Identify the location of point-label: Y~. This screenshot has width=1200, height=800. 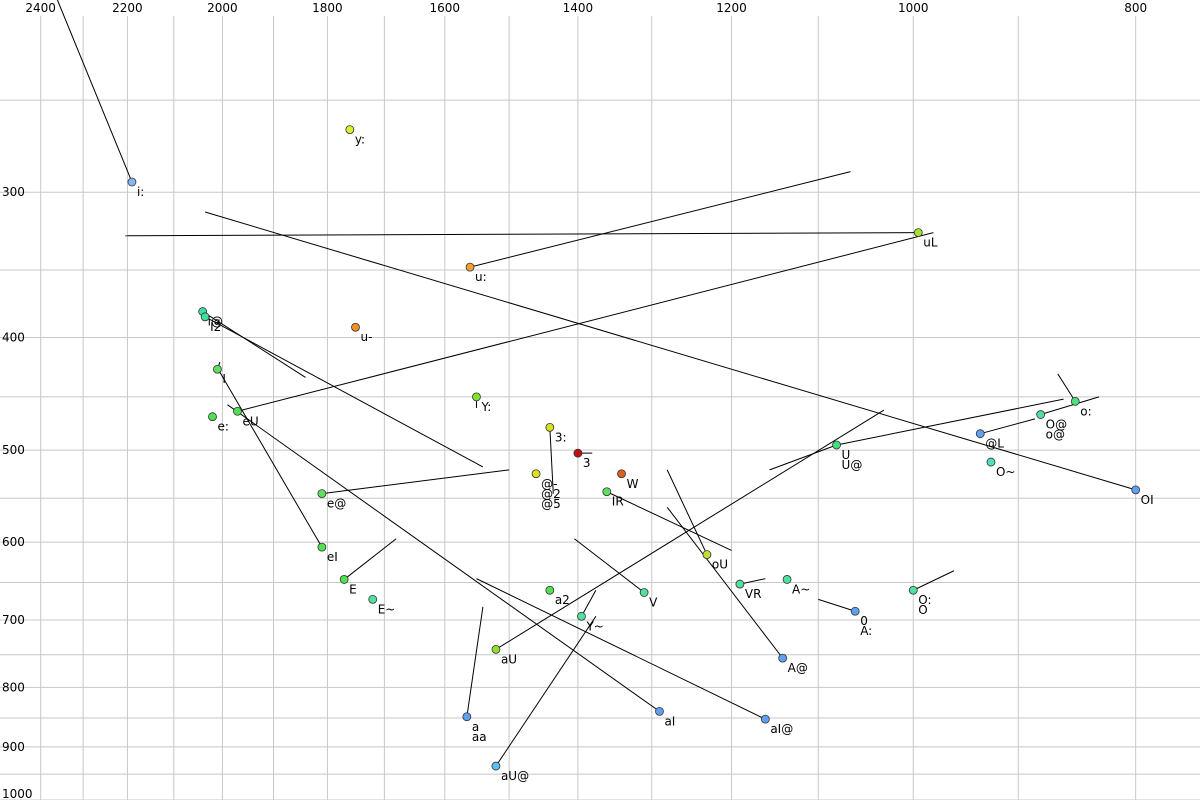
(594, 626).